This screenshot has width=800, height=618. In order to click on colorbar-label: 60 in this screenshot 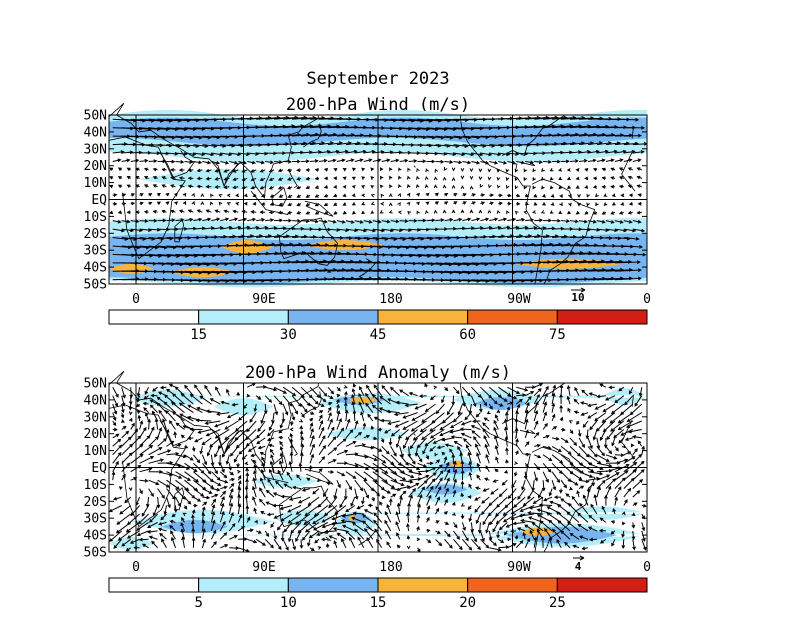, I will do `click(467, 335)`.